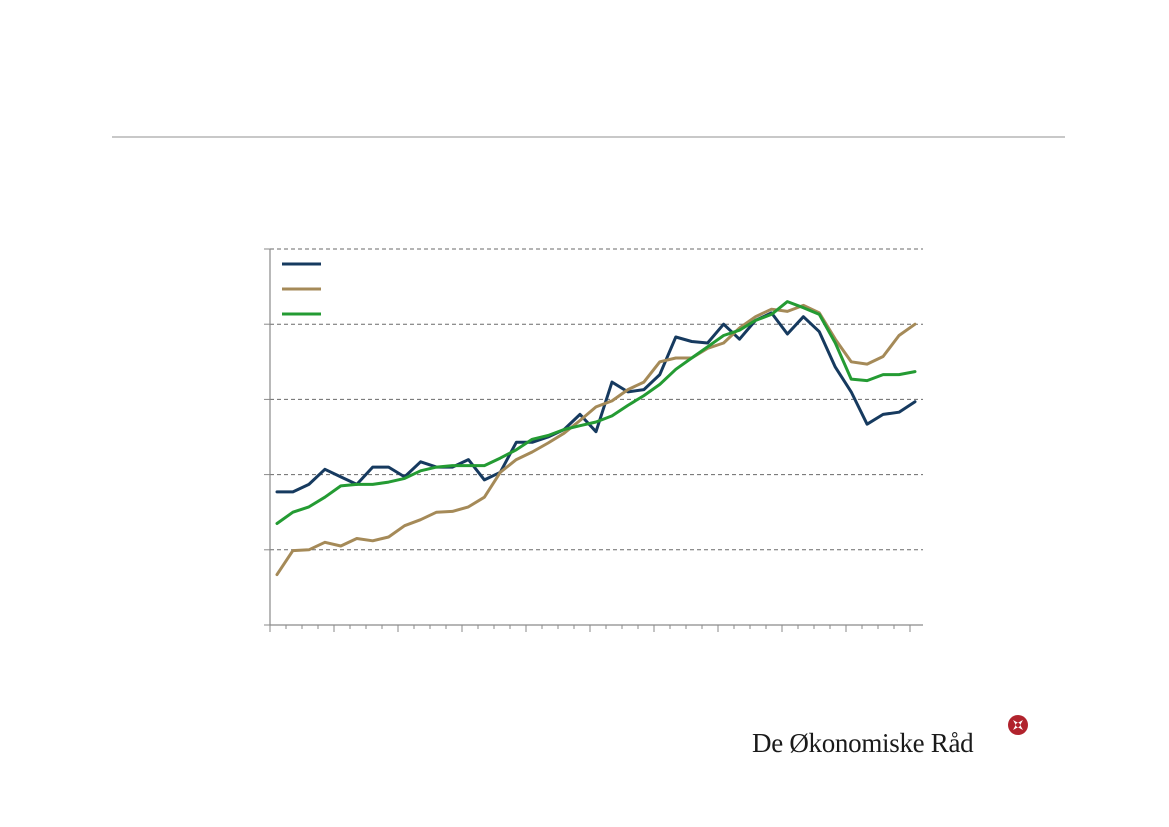 The image size is (1169, 827). Describe the element at coordinates (1018, 725) in the screenshot. I see `rosette-icon` at that location.